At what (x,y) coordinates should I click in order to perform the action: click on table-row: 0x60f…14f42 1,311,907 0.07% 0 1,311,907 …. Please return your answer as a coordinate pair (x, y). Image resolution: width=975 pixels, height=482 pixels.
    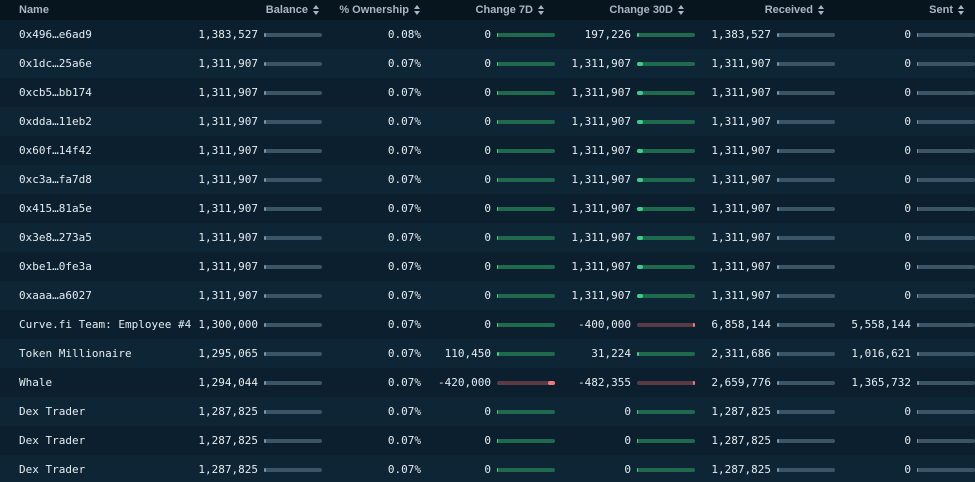
    Looking at the image, I should click on (487, 150).